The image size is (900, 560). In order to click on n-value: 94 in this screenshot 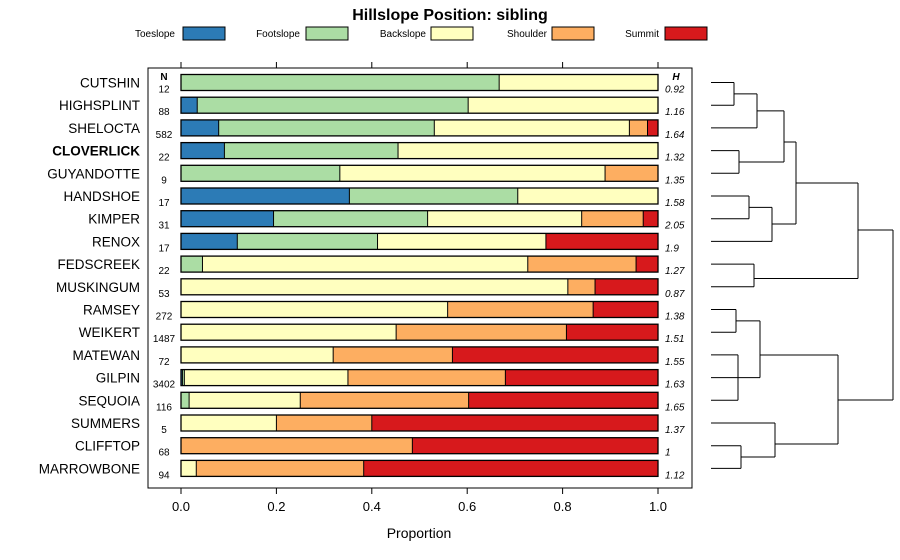, I will do `click(164, 475)`.